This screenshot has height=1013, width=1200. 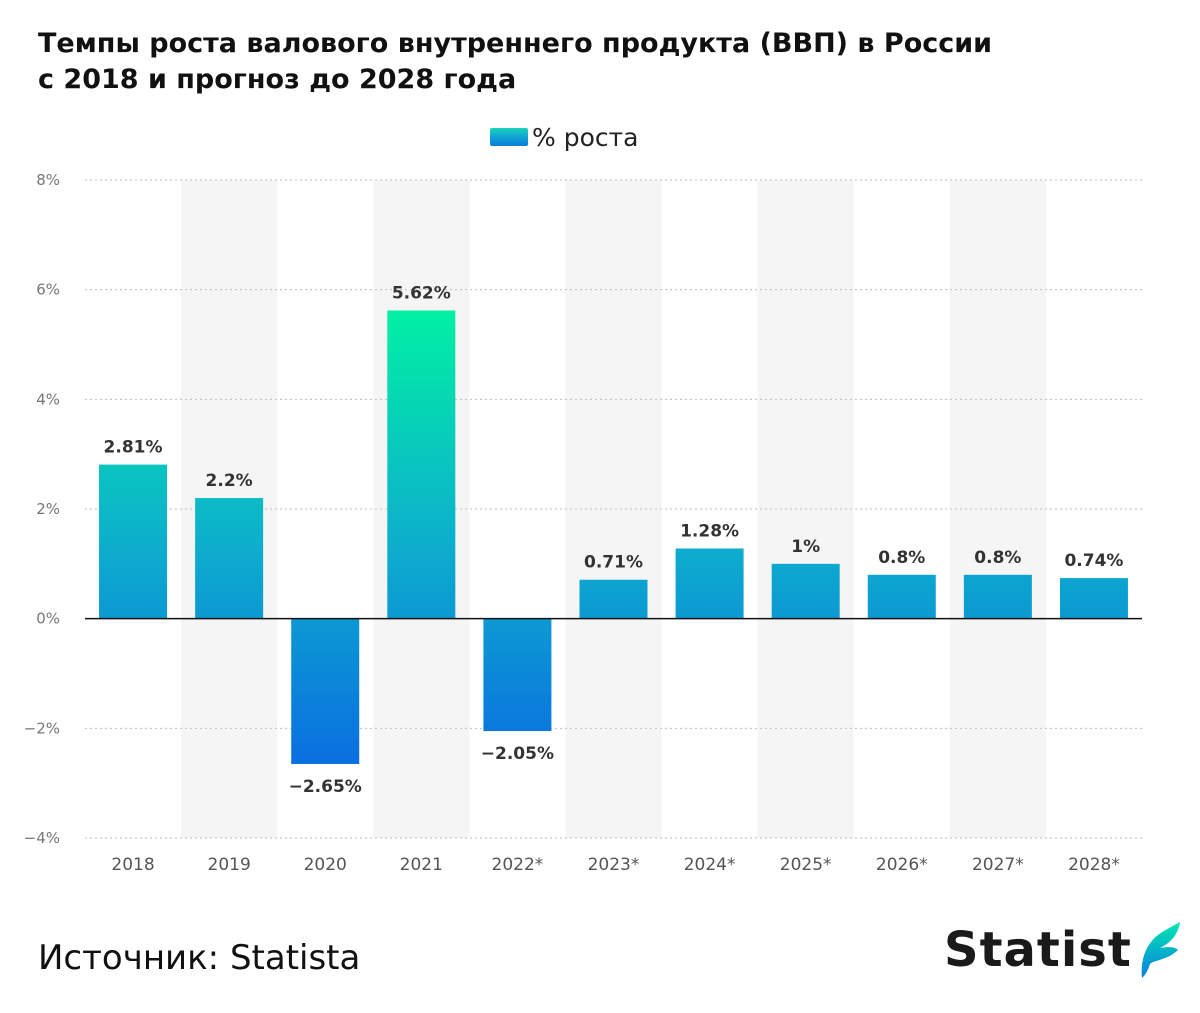 What do you see at coordinates (709, 583) in the screenshot?
I see `bar-2024*` at bounding box center [709, 583].